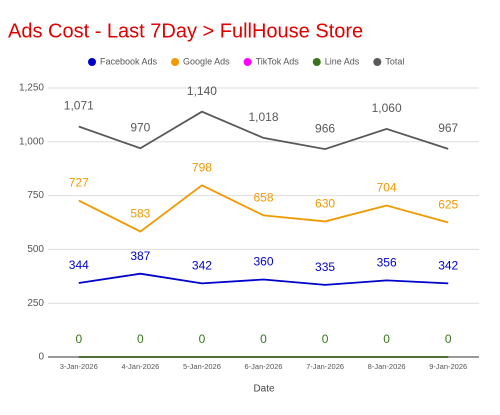  What do you see at coordinates (342, 61) in the screenshot?
I see `legend-label: Line Ads` at bounding box center [342, 61].